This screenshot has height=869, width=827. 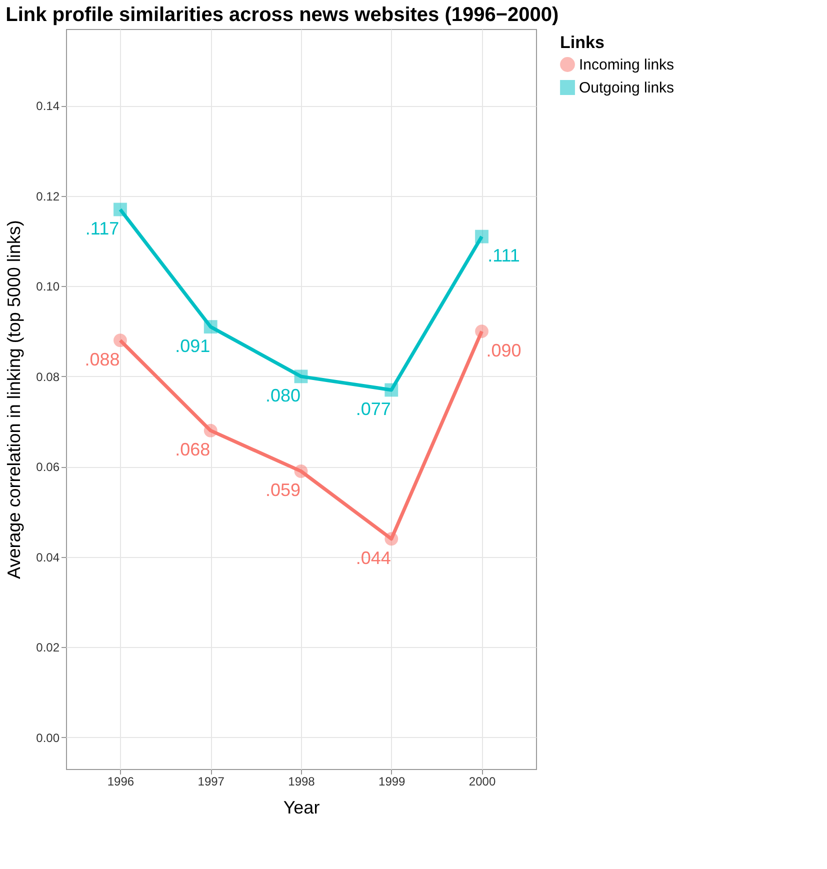 What do you see at coordinates (504, 256) in the screenshot?
I see `data-label: .111` at bounding box center [504, 256].